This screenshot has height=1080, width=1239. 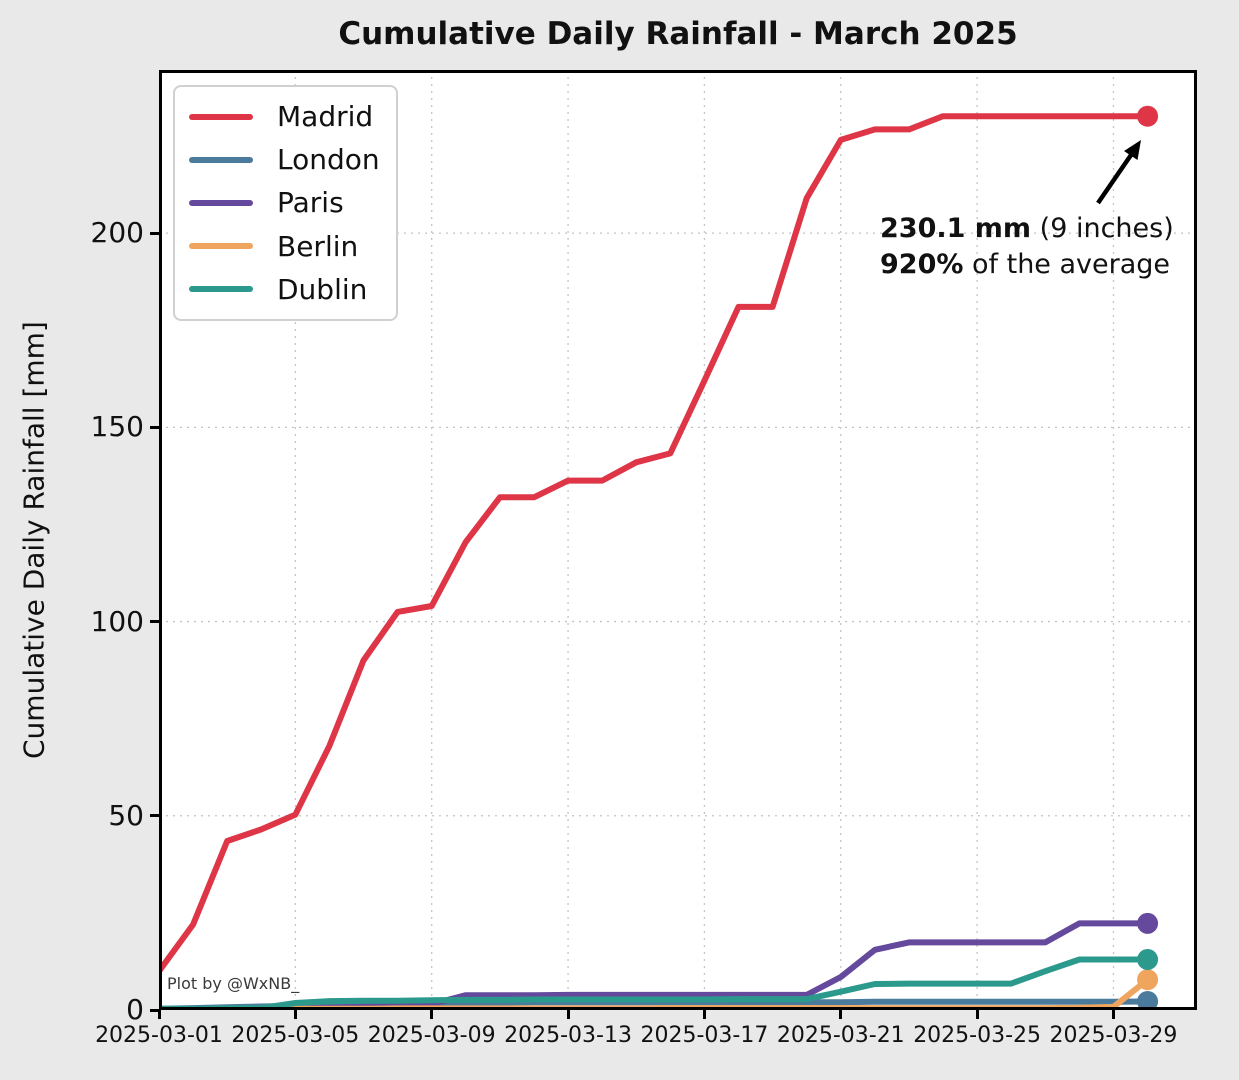 I want to click on x-tick-label: 2025-03-05, so click(x=295, y=1035).